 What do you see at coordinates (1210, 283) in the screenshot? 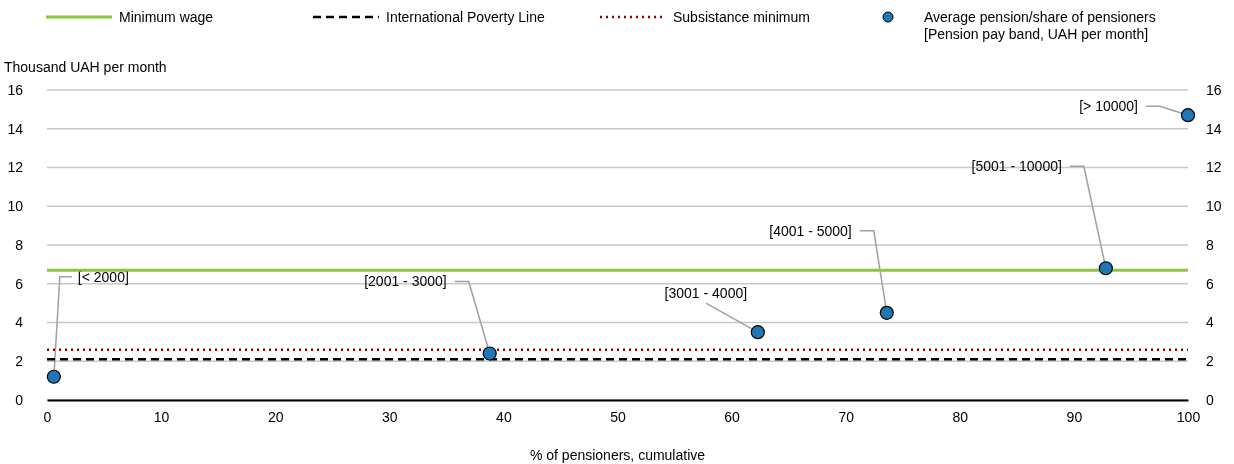
I see `y2-tick-label: 6` at bounding box center [1210, 283].